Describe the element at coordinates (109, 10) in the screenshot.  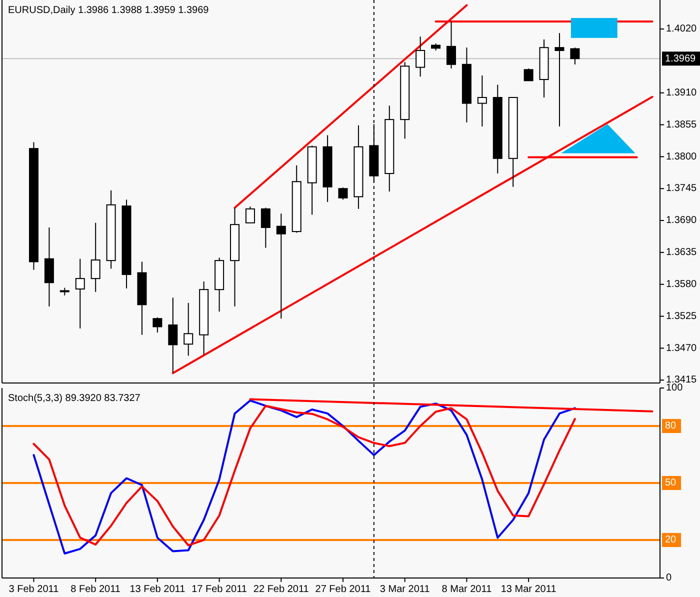
I see `text: EURUSD,Daily 1.3986 1.3988 1.3959 1.3969` at that location.